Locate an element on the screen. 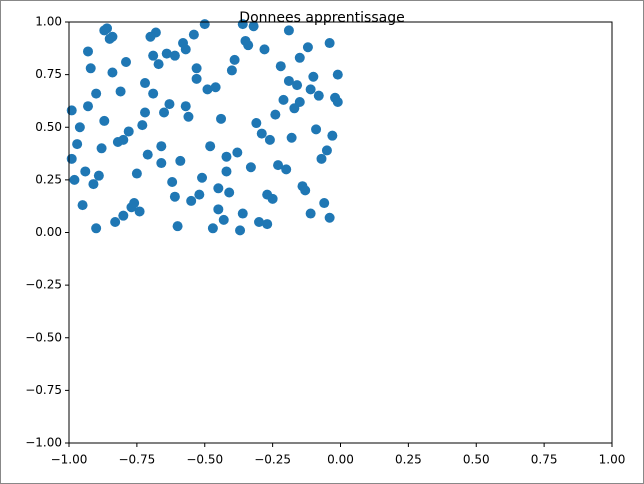 The width and height of the screenshot is (644, 484). y-tick-label: 0.50 is located at coordinates (48, 127).